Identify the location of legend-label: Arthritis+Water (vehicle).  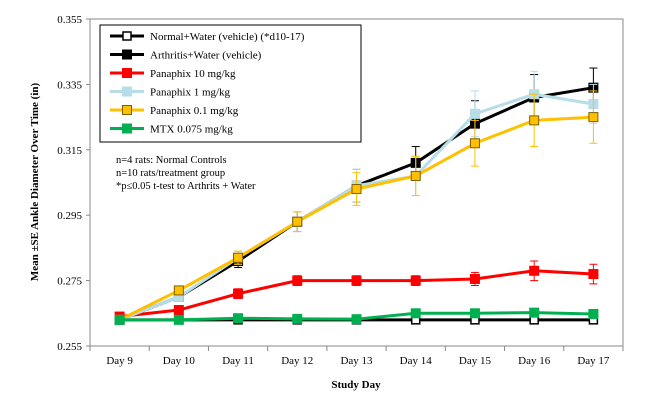
(206, 56).